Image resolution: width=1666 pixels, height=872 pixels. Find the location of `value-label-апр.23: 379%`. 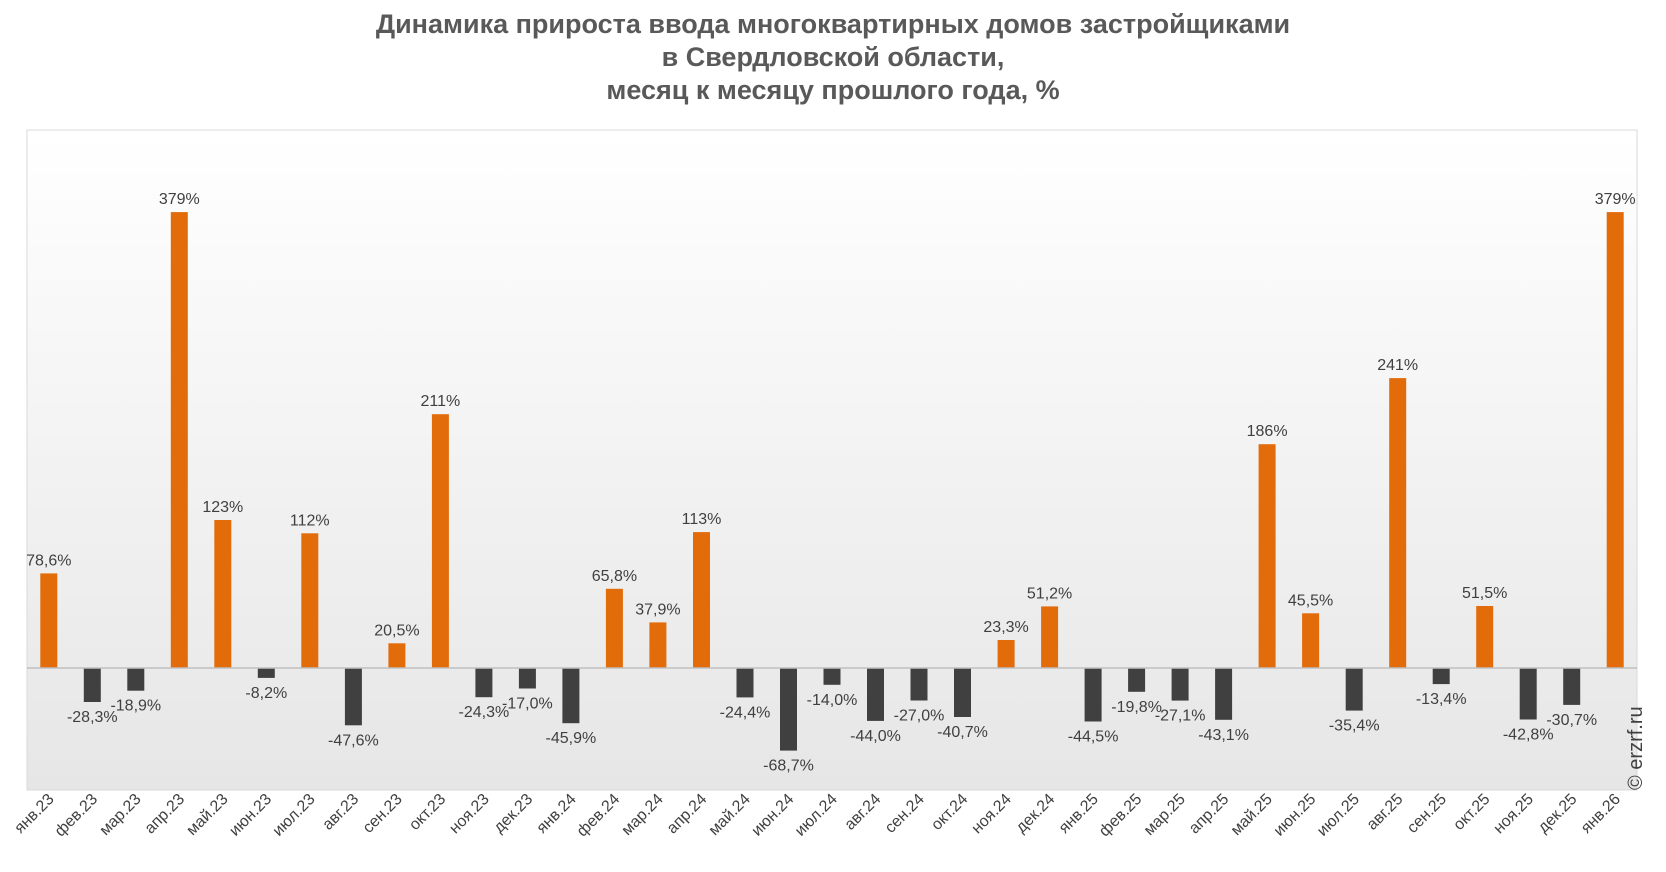

value-label-апр.23: 379% is located at coordinates (179, 199).